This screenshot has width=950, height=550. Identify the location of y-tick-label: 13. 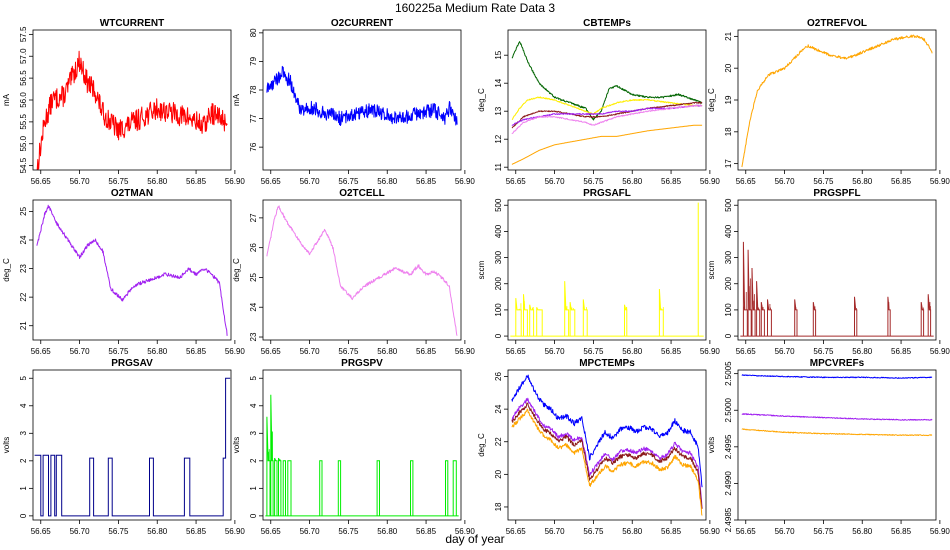
(498, 110).